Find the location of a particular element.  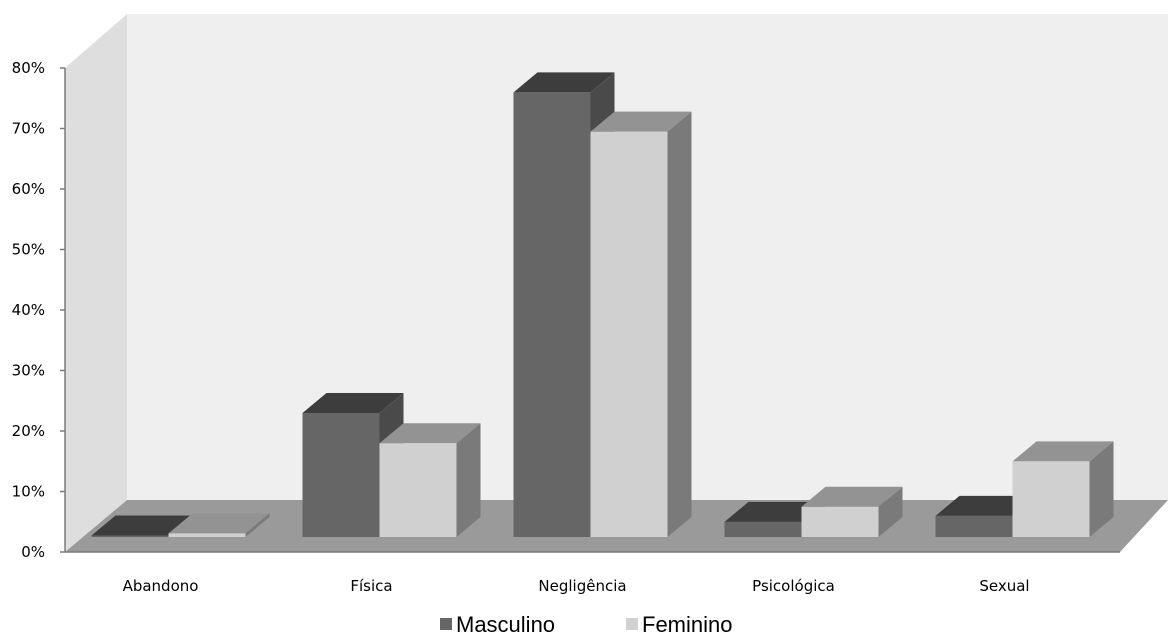

x-tick-label-fisica: Física is located at coordinates (371, 586).